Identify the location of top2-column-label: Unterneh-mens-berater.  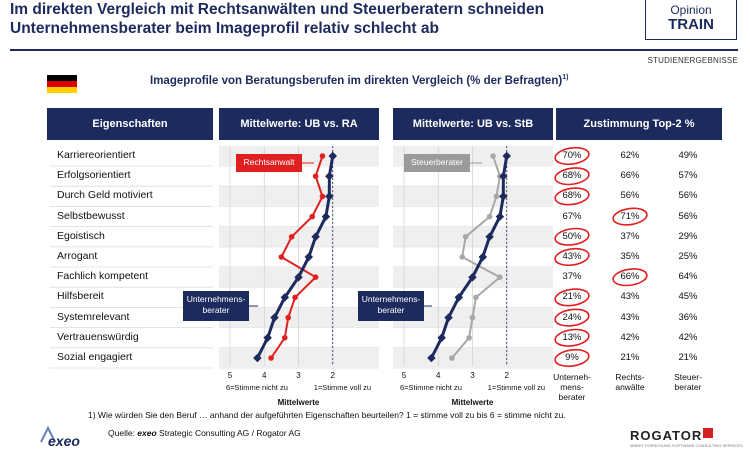
(572, 387).